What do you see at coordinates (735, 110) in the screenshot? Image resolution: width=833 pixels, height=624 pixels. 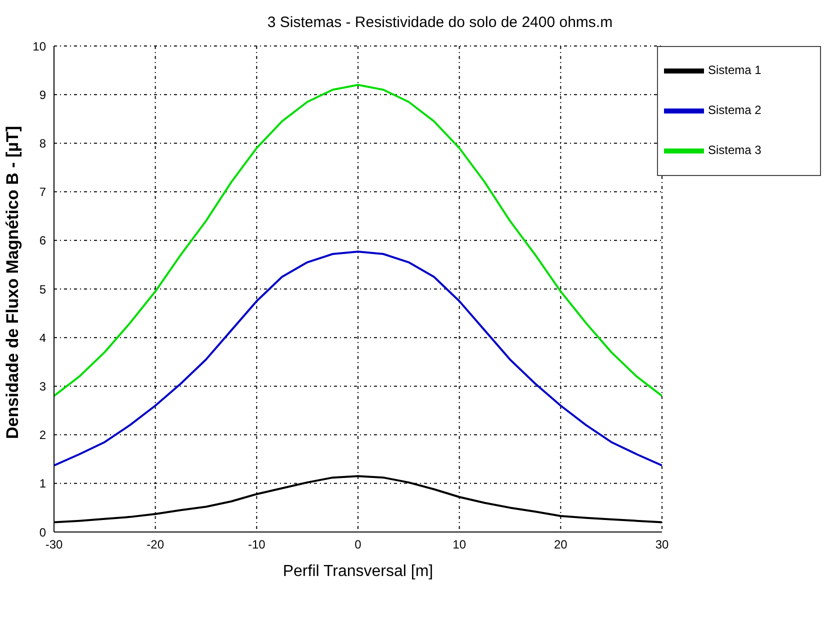 I see `legend-label: Sistema 2` at bounding box center [735, 110].